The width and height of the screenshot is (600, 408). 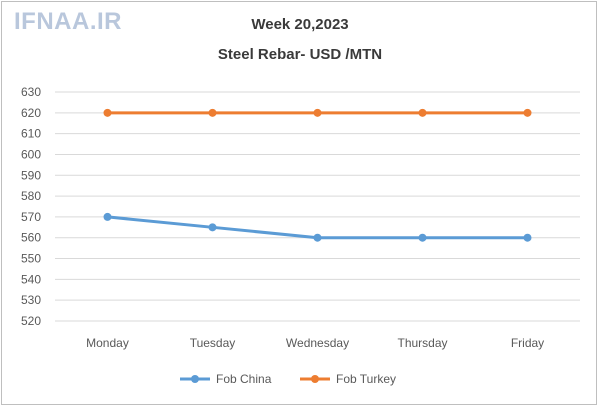 What do you see at coordinates (31, 206) in the screenshot?
I see `y-axis-tick-labels: 520 530 540 550 560 570 580 590 600 610 620 630` at bounding box center [31, 206].